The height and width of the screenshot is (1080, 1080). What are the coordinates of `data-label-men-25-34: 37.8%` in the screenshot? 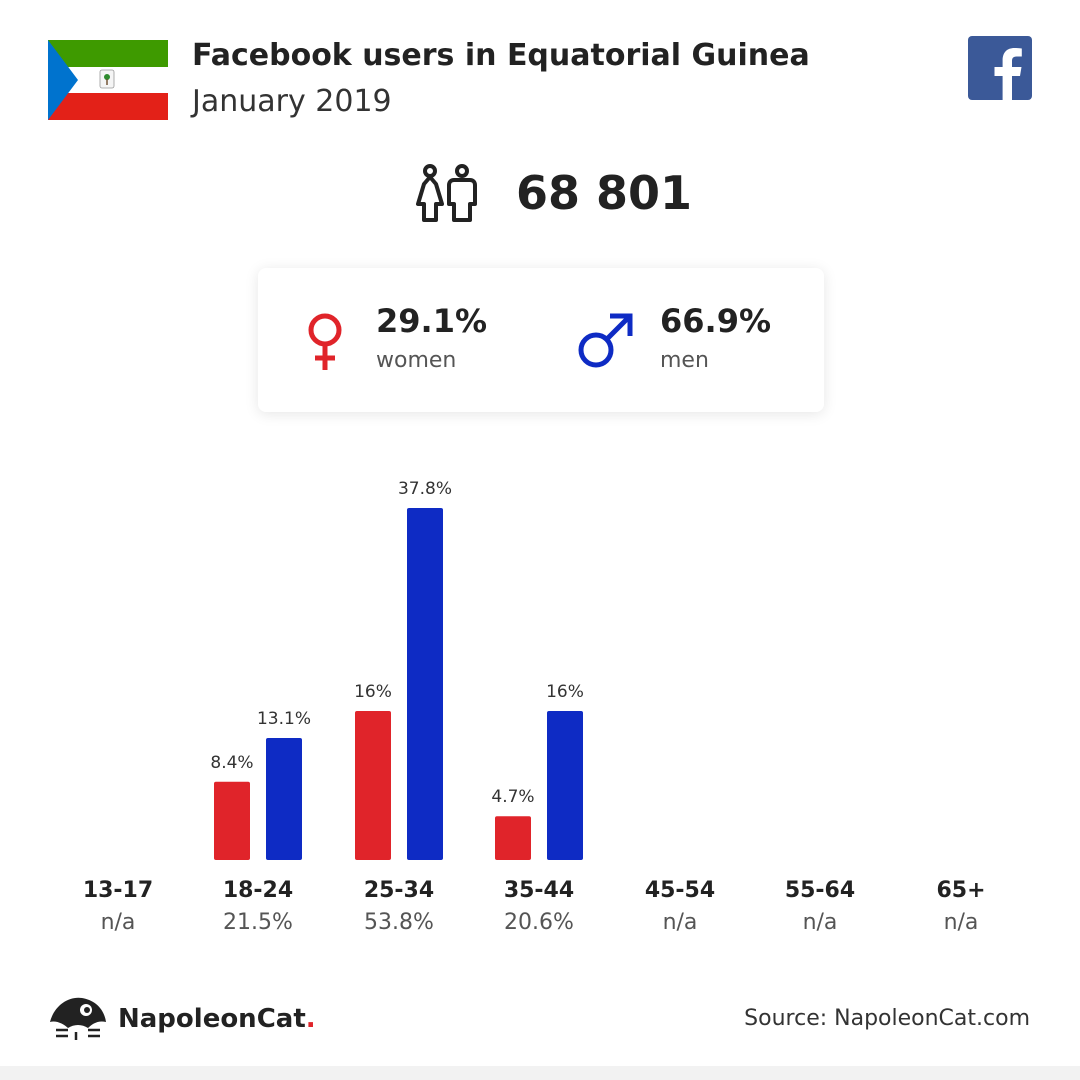 It's located at (425, 489).